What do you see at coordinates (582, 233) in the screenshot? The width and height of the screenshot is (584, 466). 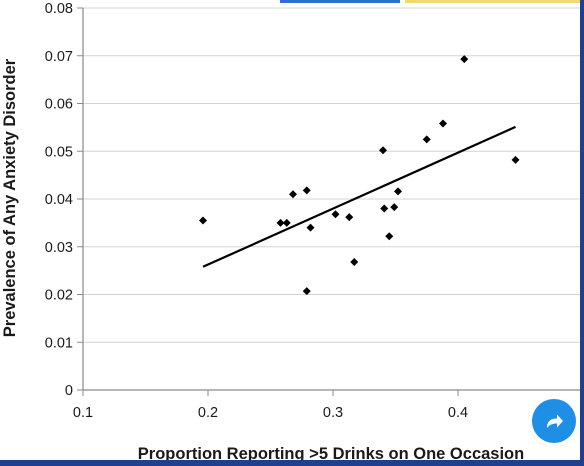 I see `right-frame-strip` at bounding box center [582, 233].